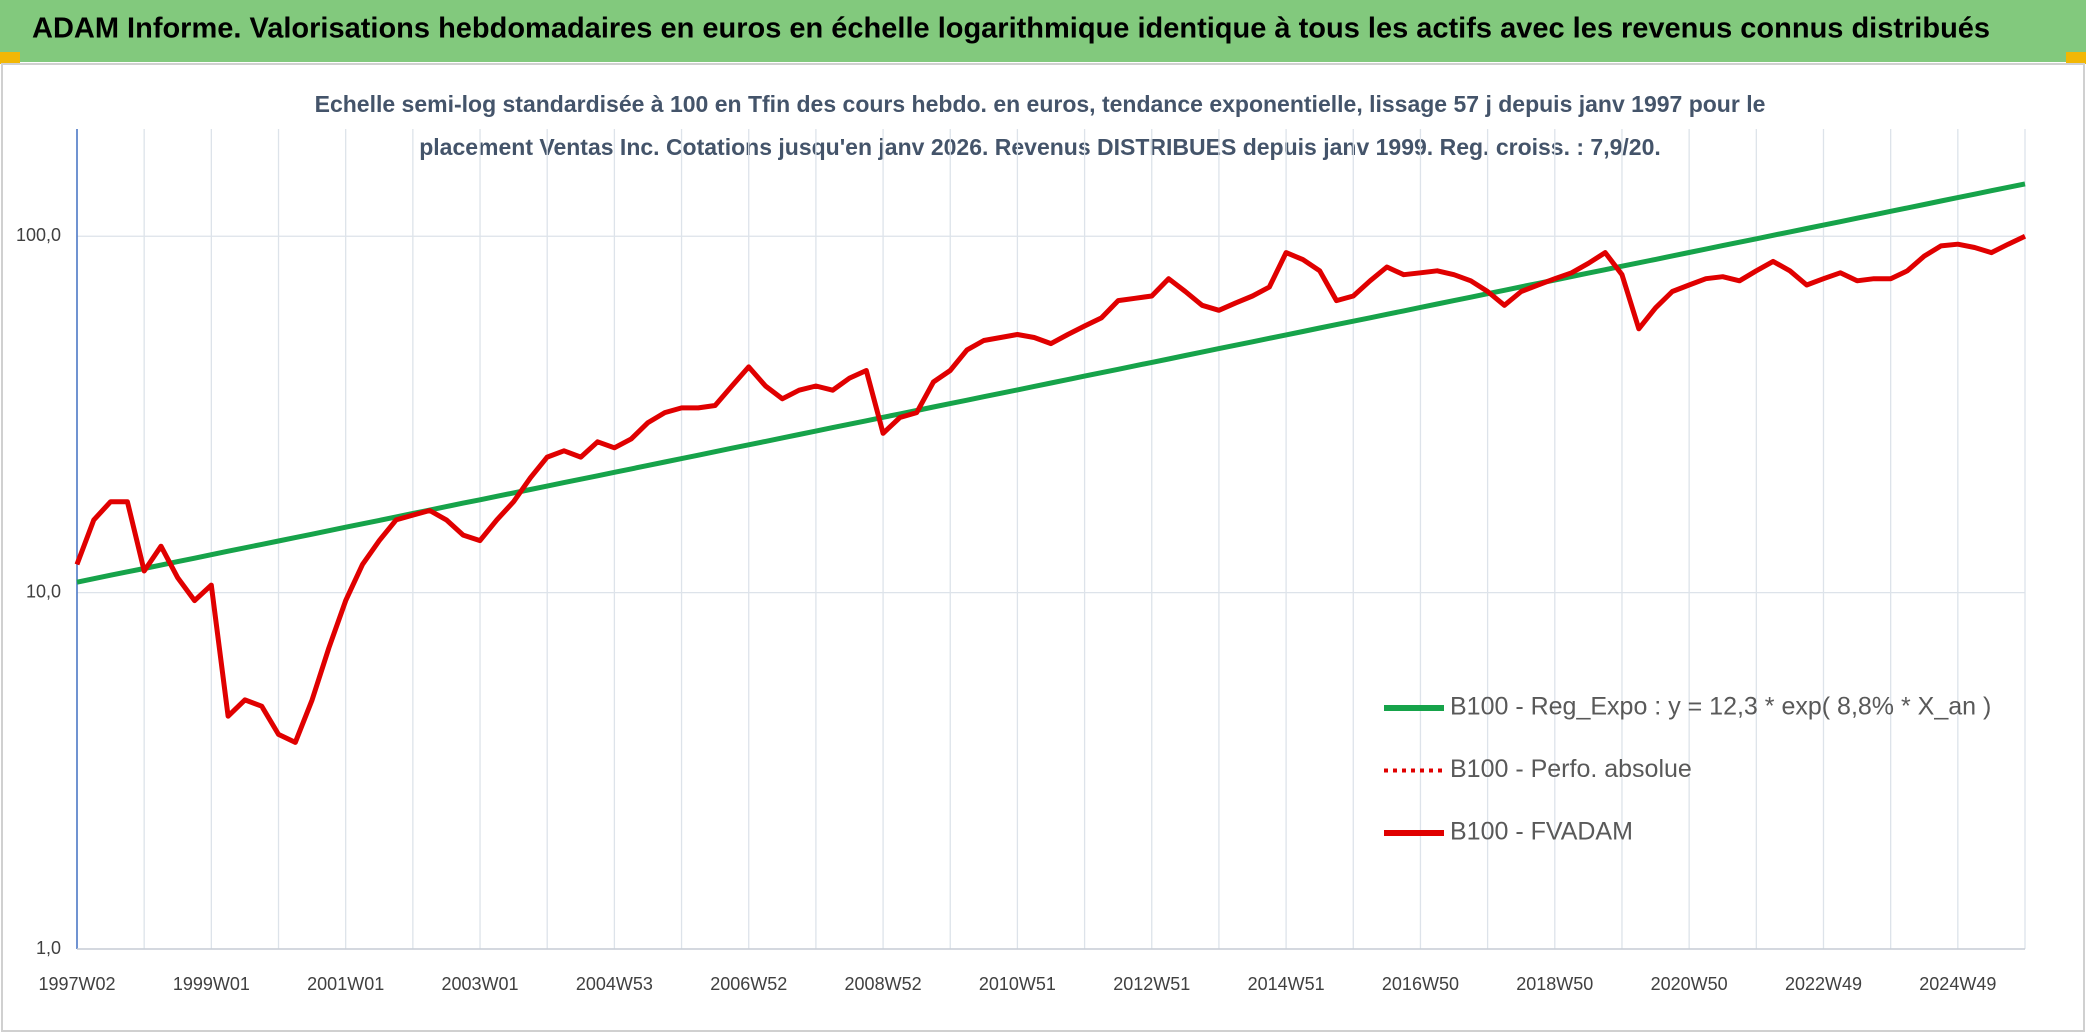  Describe the element at coordinates (1541, 832) in the screenshot. I see `legend-label: B100 - FVADAM` at that location.